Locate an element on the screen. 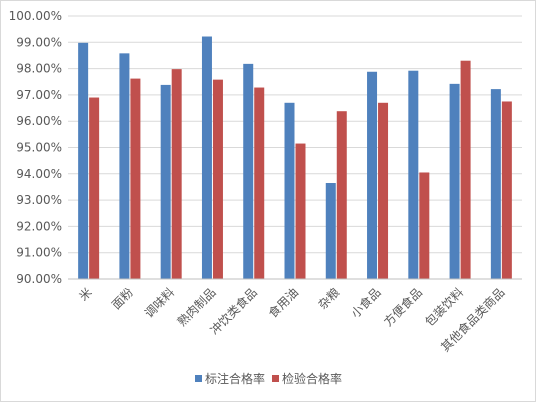 The height and width of the screenshot is (402, 536). y-tick-label: 97.00% is located at coordinates (39, 95).